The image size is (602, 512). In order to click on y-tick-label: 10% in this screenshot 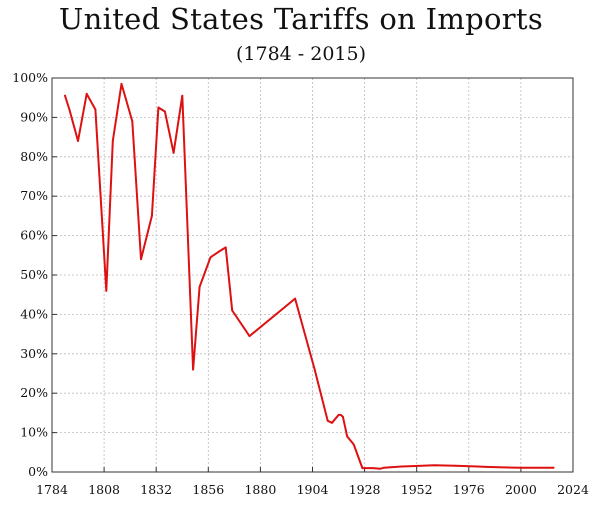, I will do `click(34, 432)`.